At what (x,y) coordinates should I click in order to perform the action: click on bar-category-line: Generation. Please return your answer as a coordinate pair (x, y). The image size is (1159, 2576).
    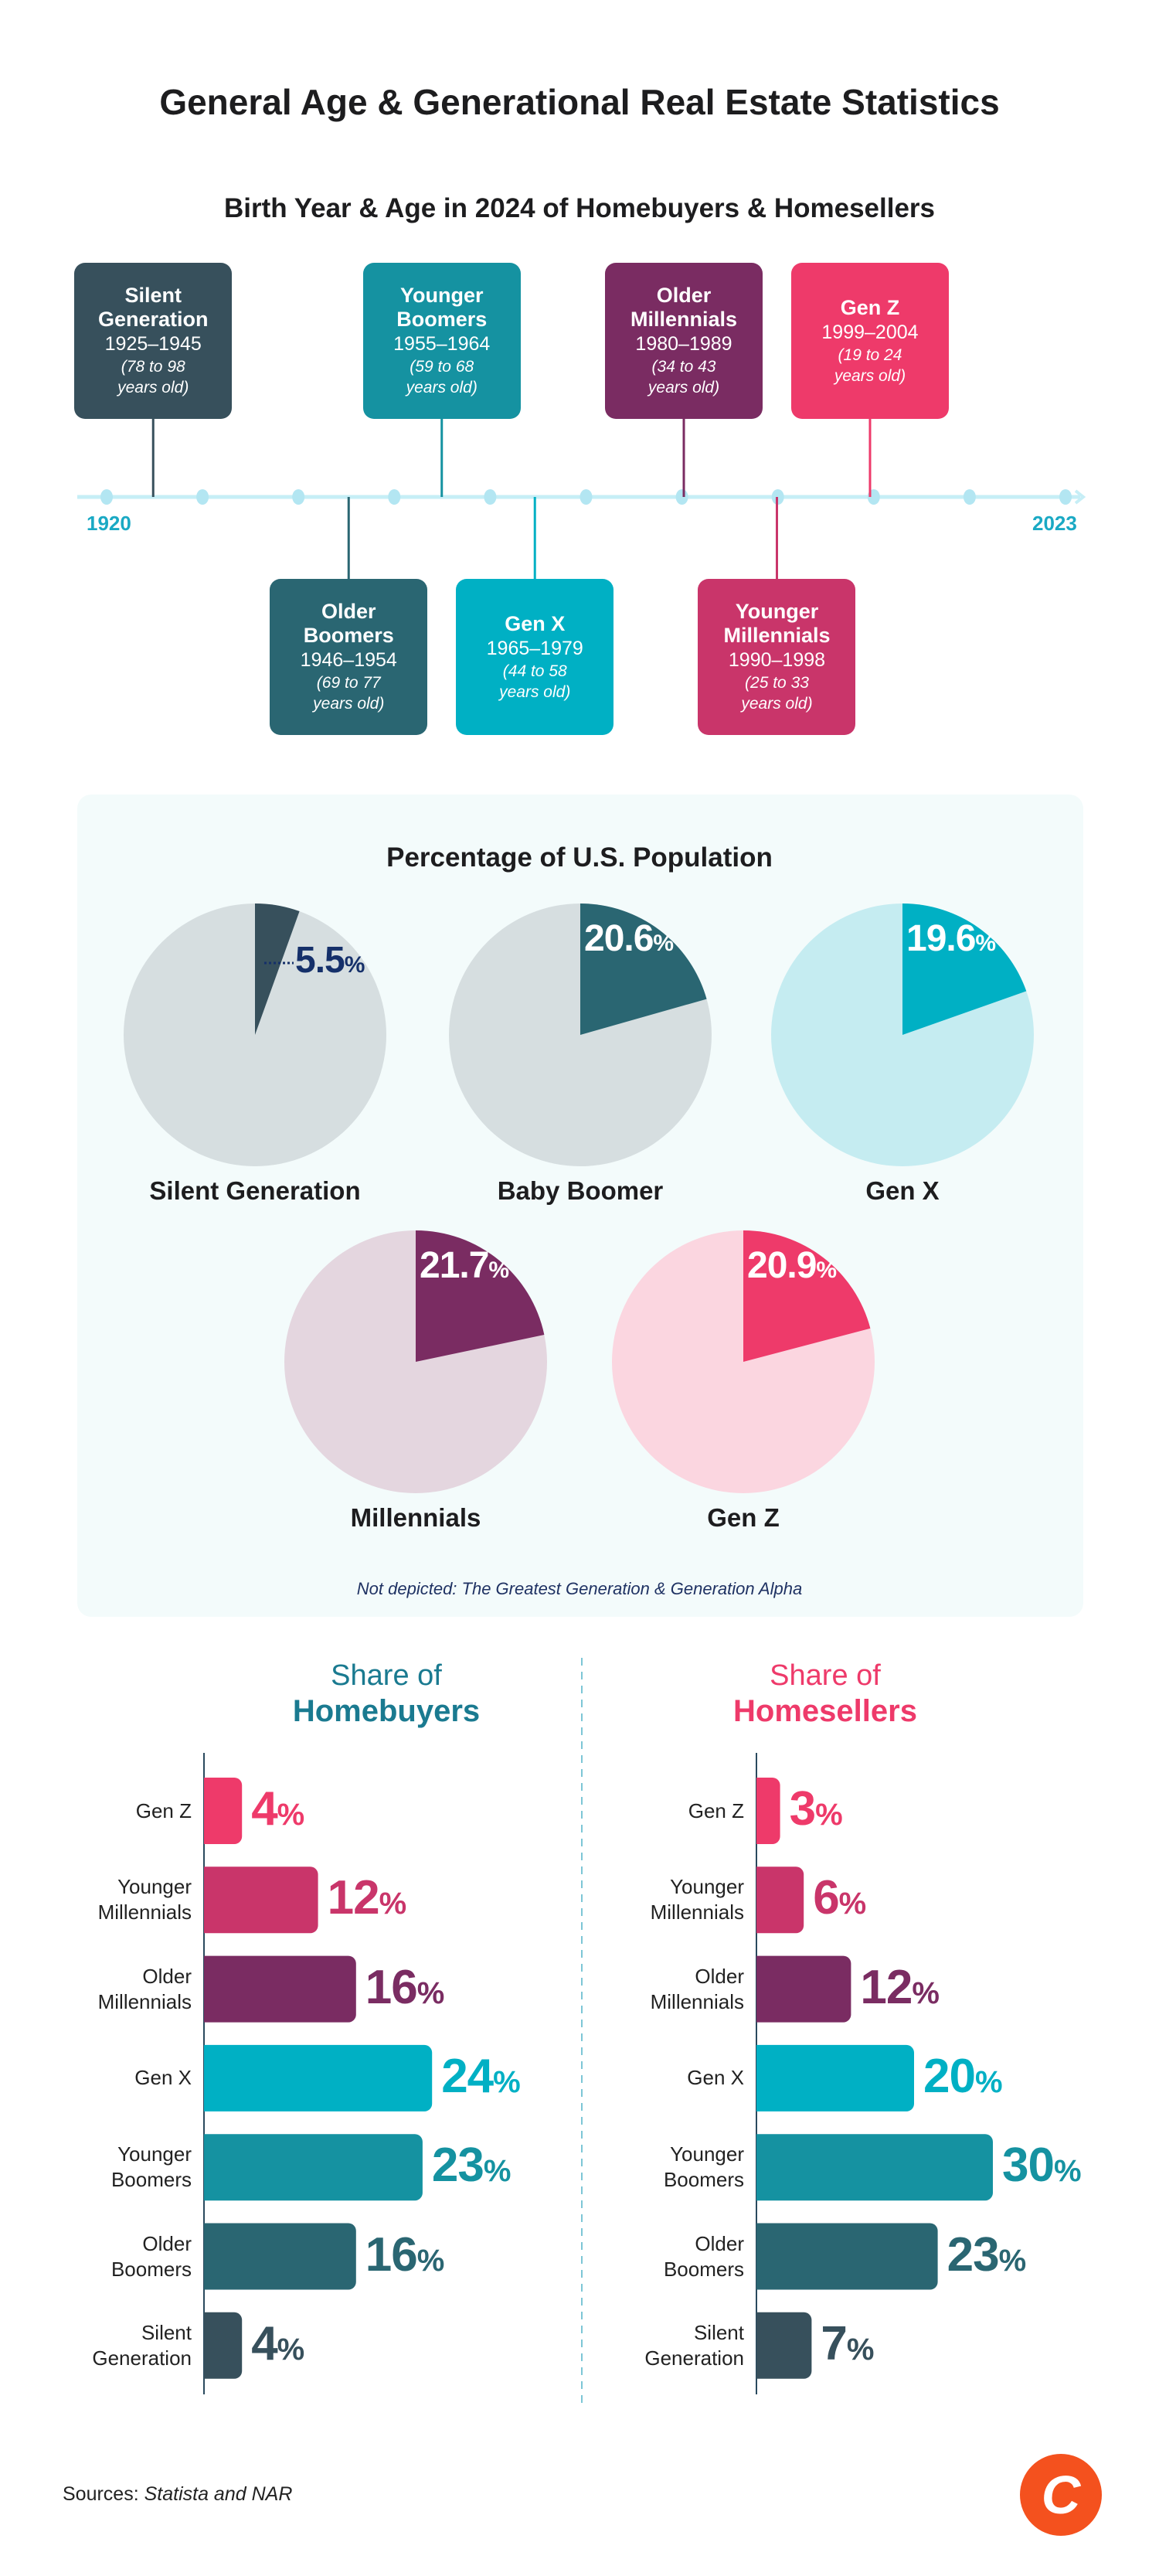
    Looking at the image, I should click on (142, 2358).